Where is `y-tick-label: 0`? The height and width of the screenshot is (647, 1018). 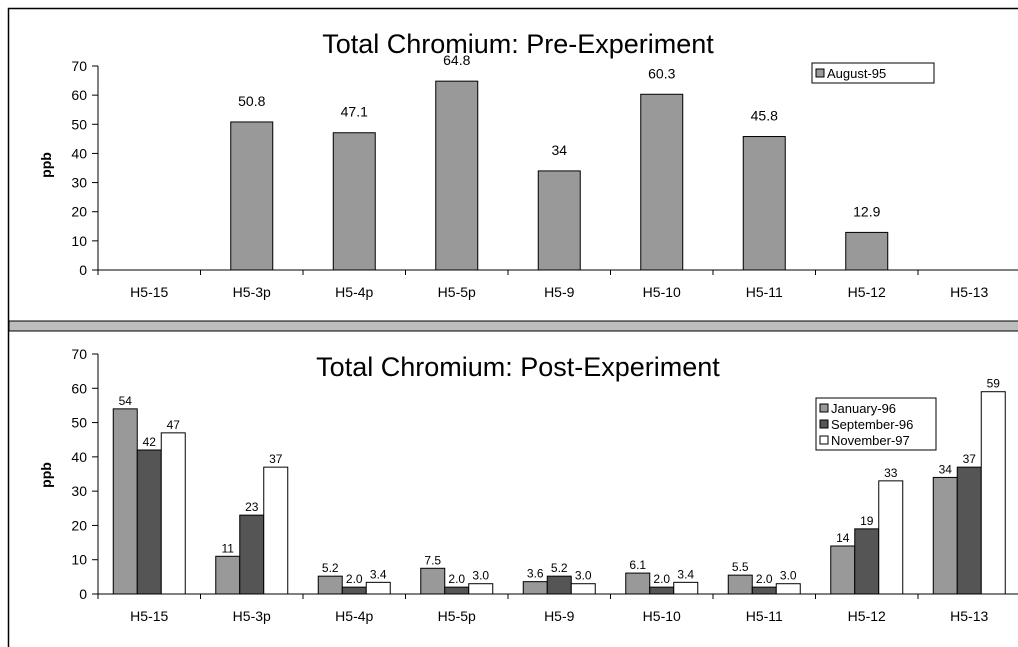
y-tick-label: 0 is located at coordinates (83, 270).